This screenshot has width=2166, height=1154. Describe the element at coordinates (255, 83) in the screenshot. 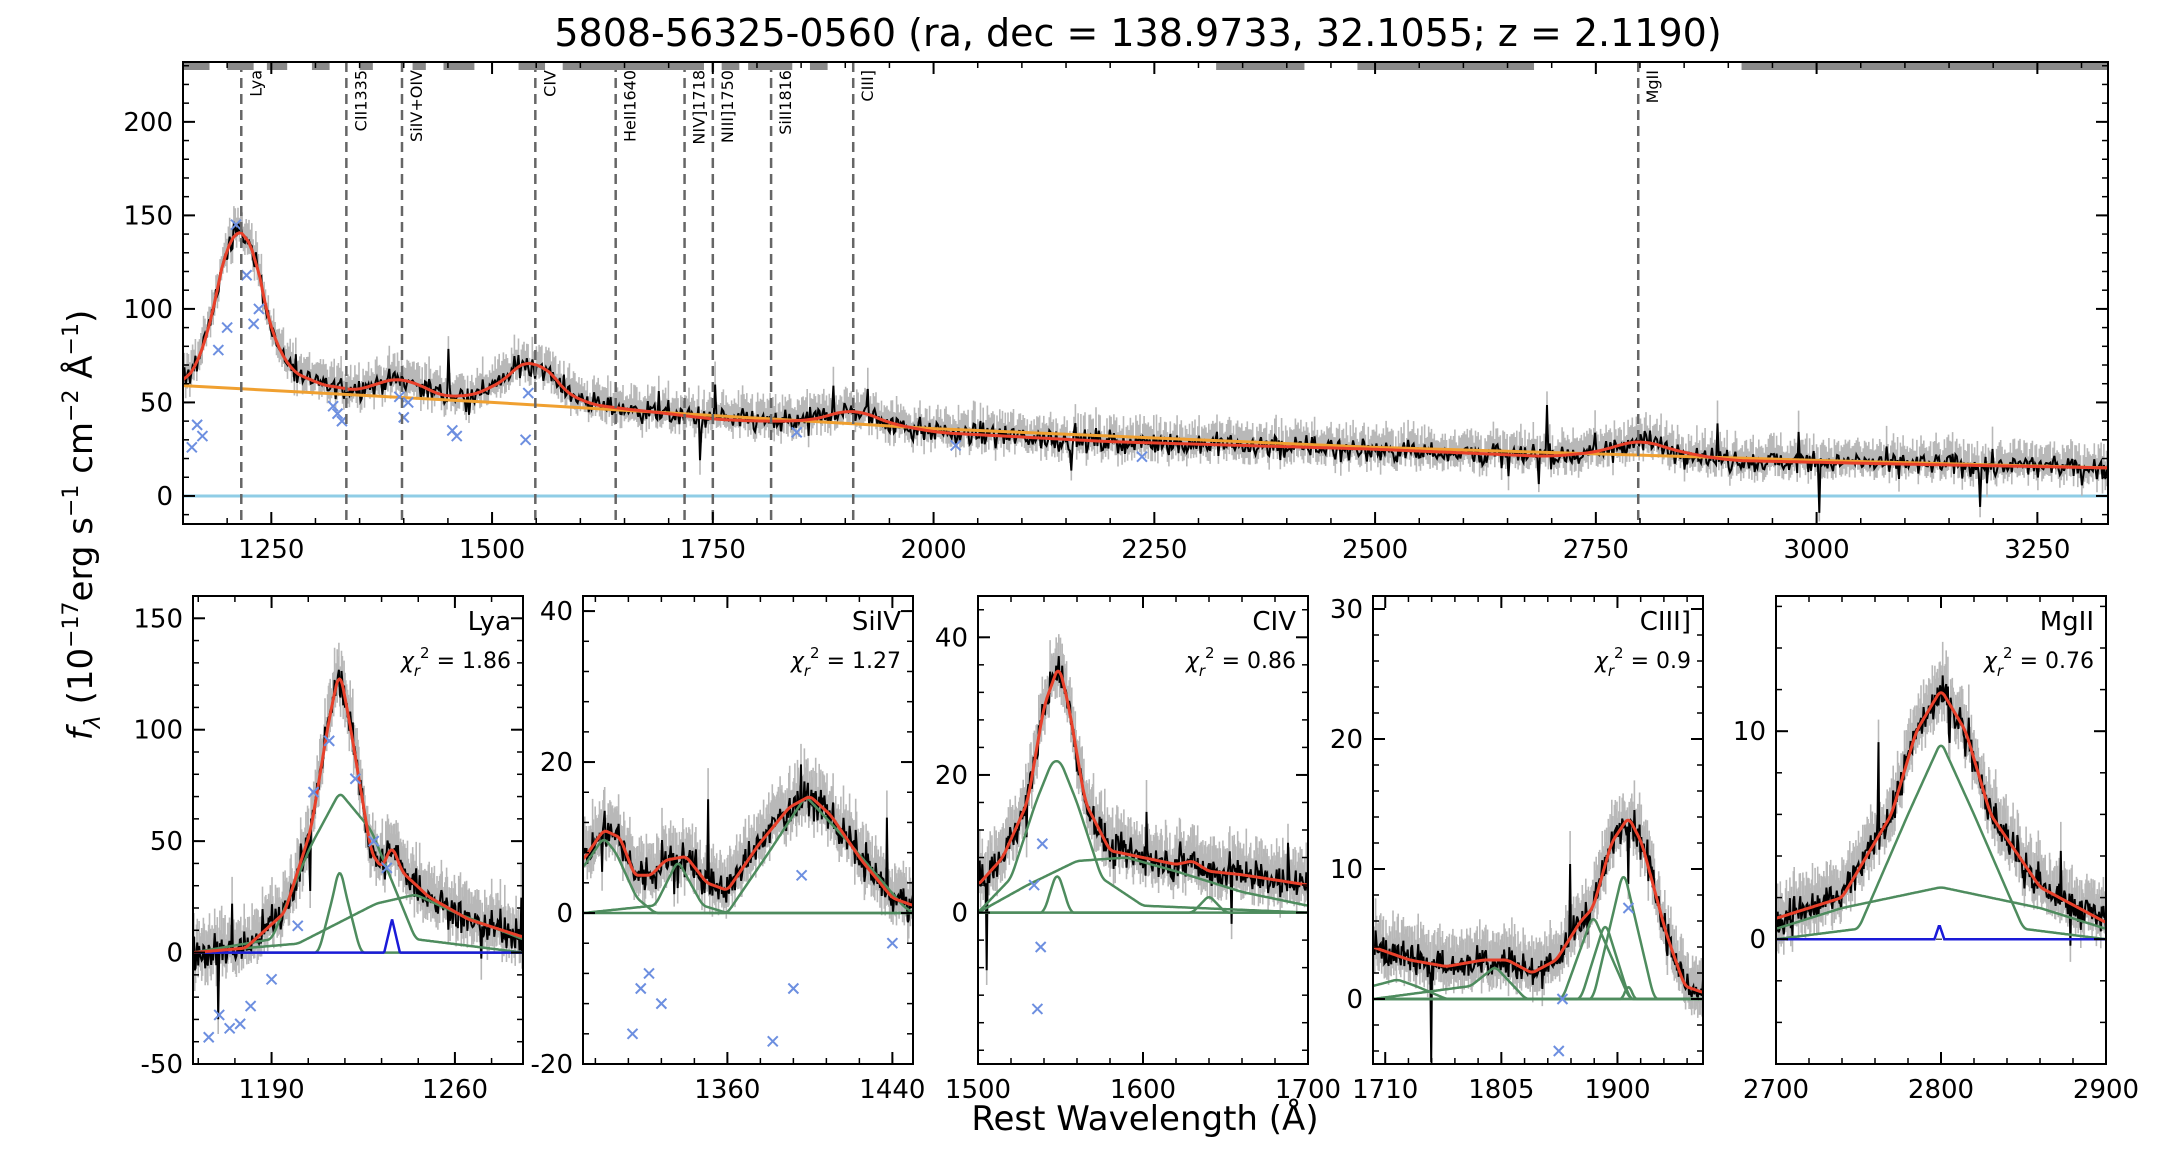

I see `line-marker-label: Lya` at that location.